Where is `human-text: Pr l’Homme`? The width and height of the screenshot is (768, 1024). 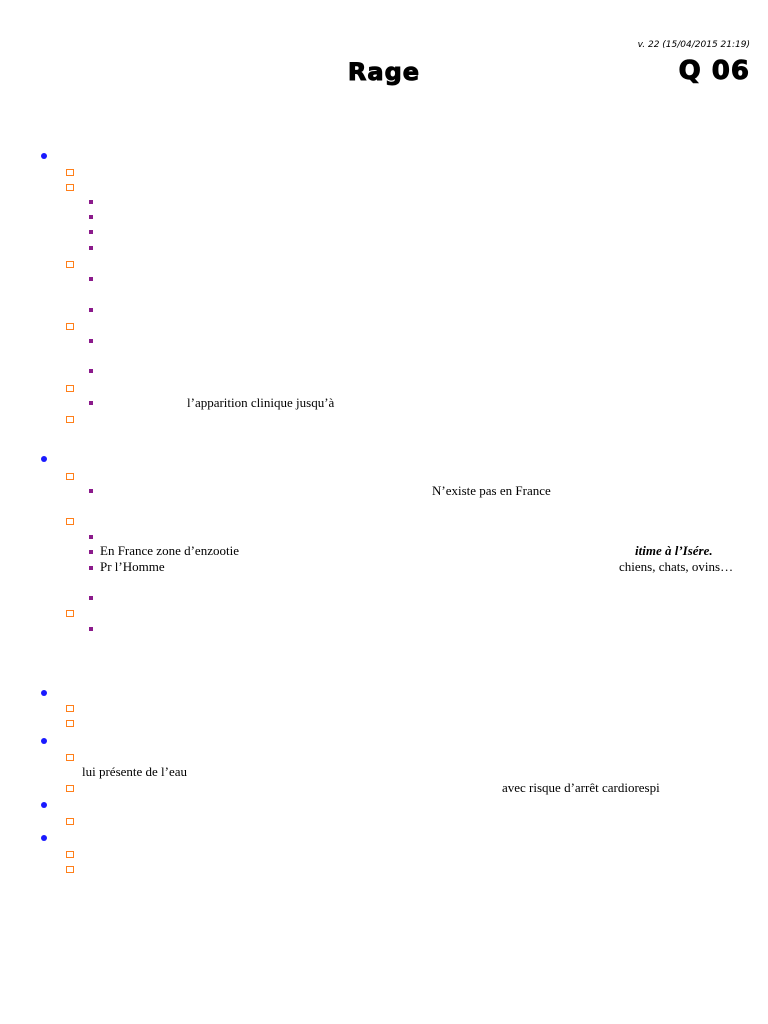
human-text: Pr l’Homme is located at coordinates (132, 566).